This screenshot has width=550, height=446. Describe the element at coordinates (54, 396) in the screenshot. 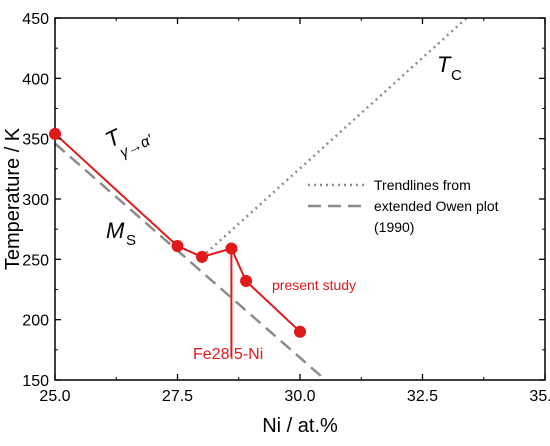

I see `x-tick-label-0: 25.0` at that location.